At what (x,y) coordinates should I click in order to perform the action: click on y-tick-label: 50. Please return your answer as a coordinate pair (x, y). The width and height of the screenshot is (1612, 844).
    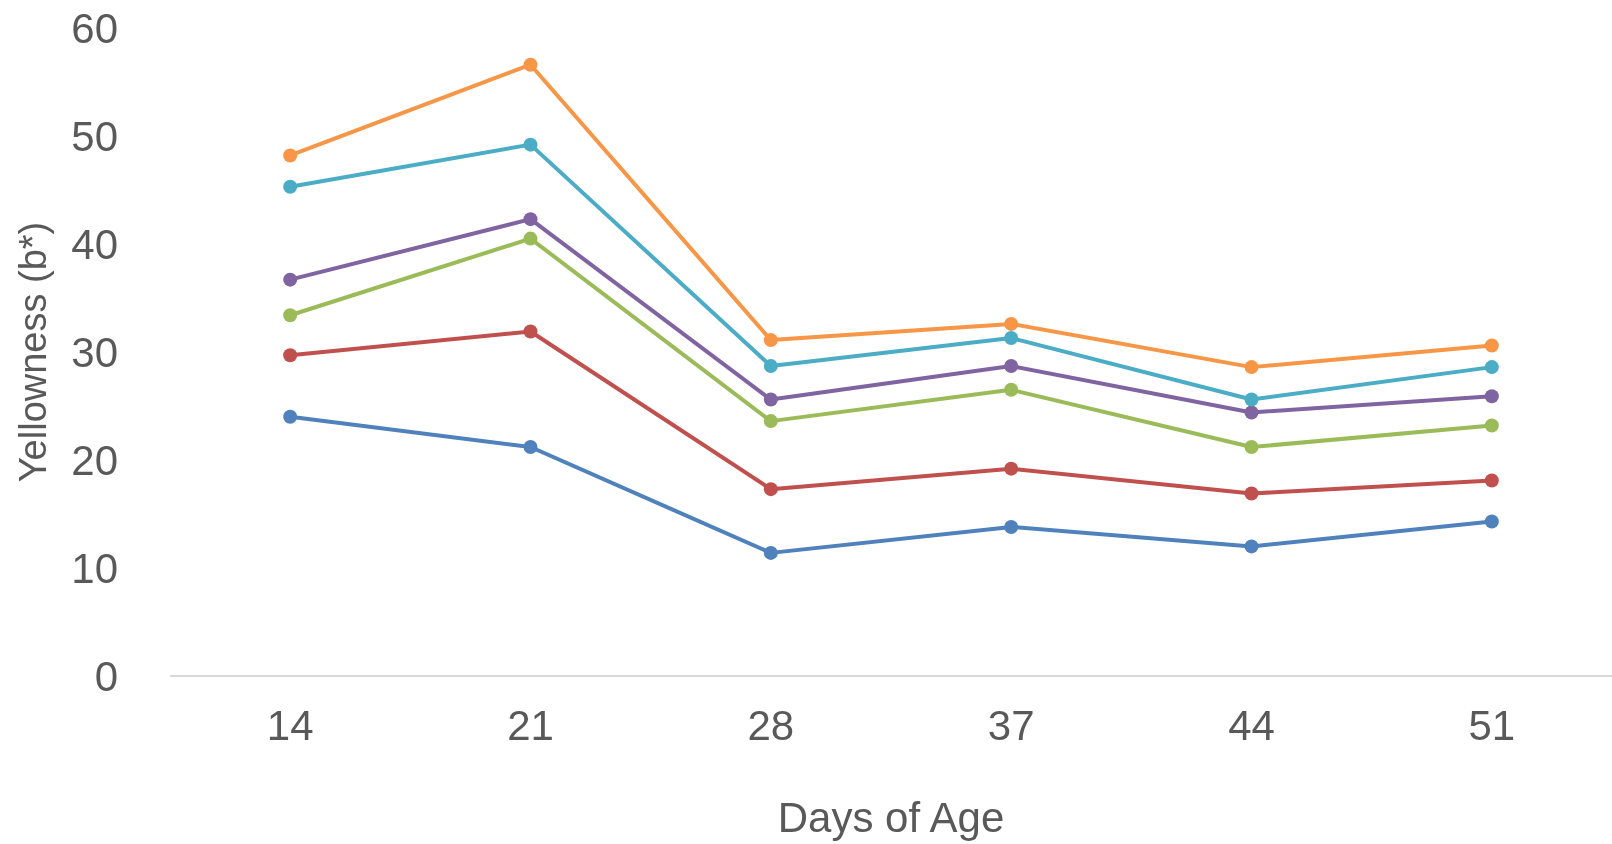
    Looking at the image, I should click on (94, 136).